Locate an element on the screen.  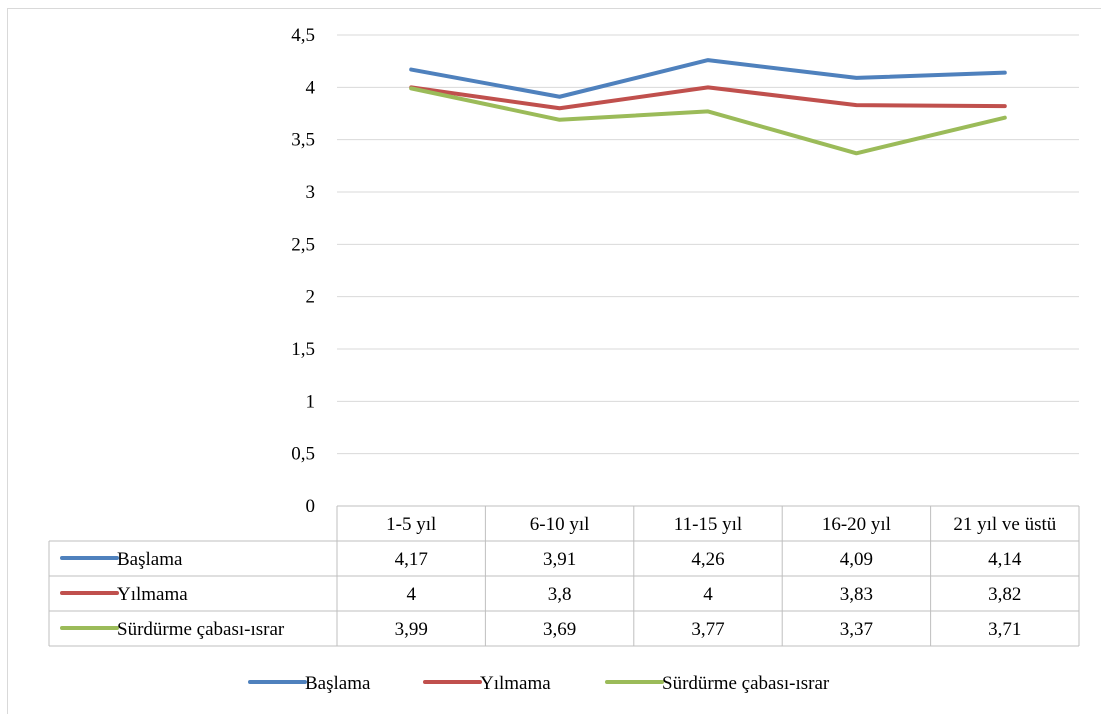
y-tick-label: 3,5 is located at coordinates (303, 140).